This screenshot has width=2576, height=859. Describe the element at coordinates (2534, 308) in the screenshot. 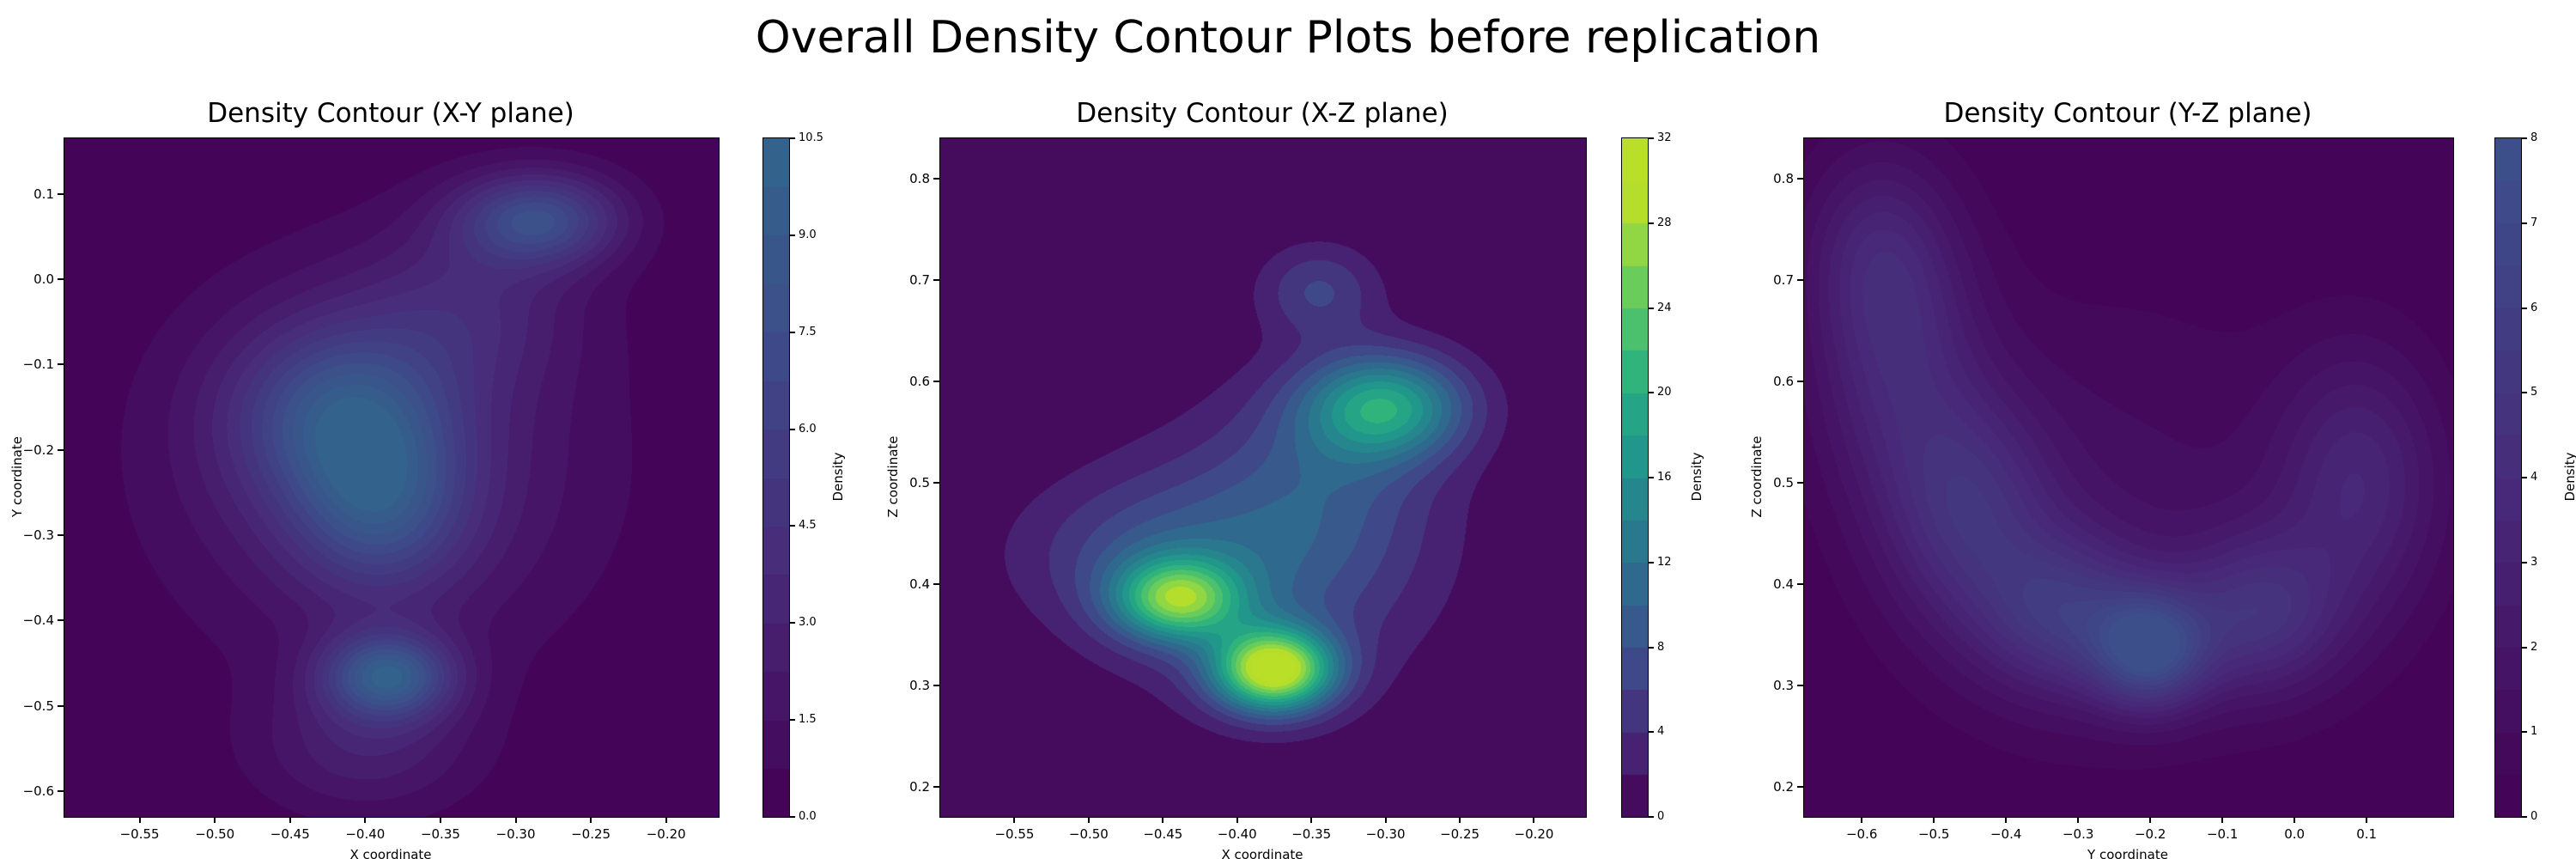

I see `colorbar-tick-label: 6` at that location.